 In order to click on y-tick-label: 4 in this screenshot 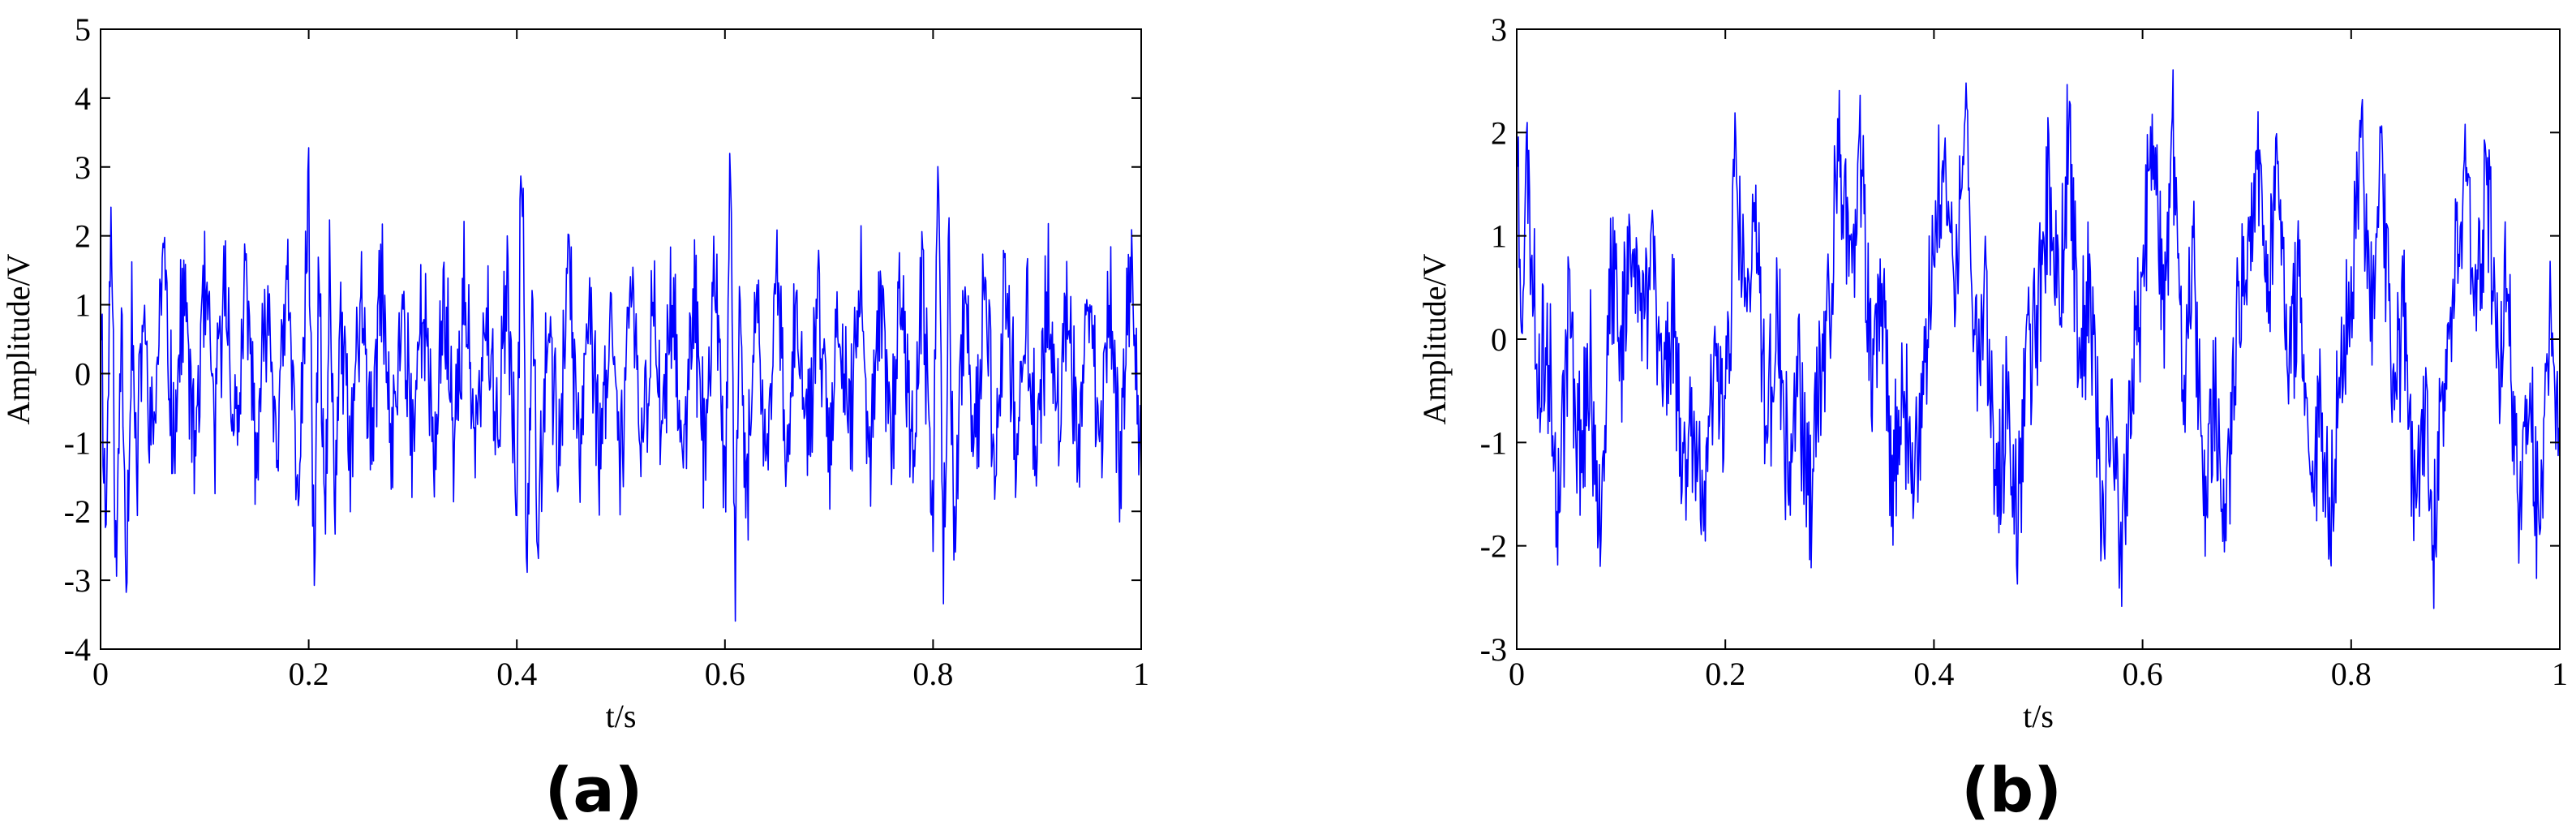, I will do `click(83, 98)`.